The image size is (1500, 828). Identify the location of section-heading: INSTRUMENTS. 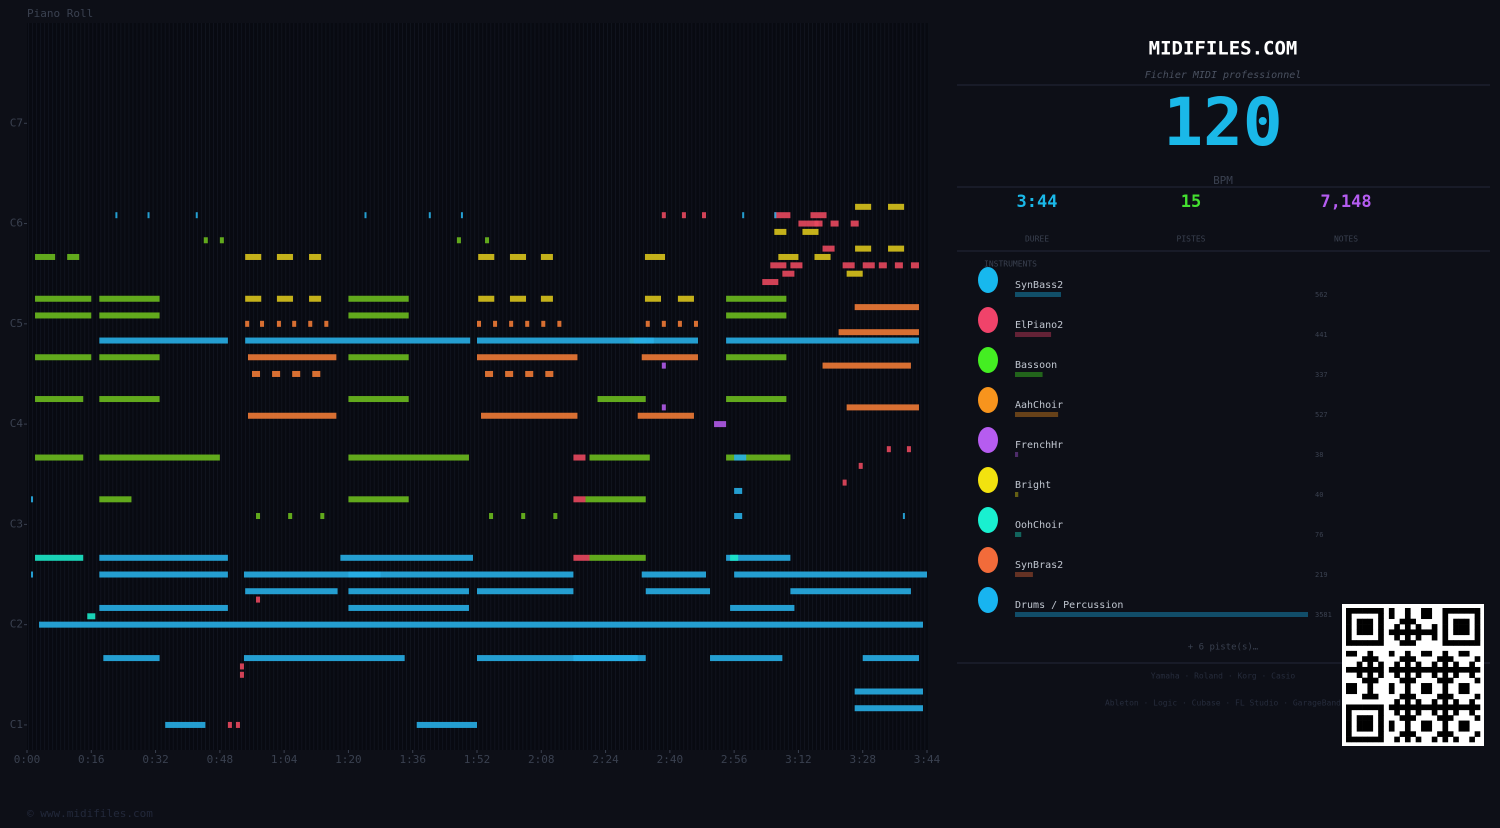
(1010, 264).